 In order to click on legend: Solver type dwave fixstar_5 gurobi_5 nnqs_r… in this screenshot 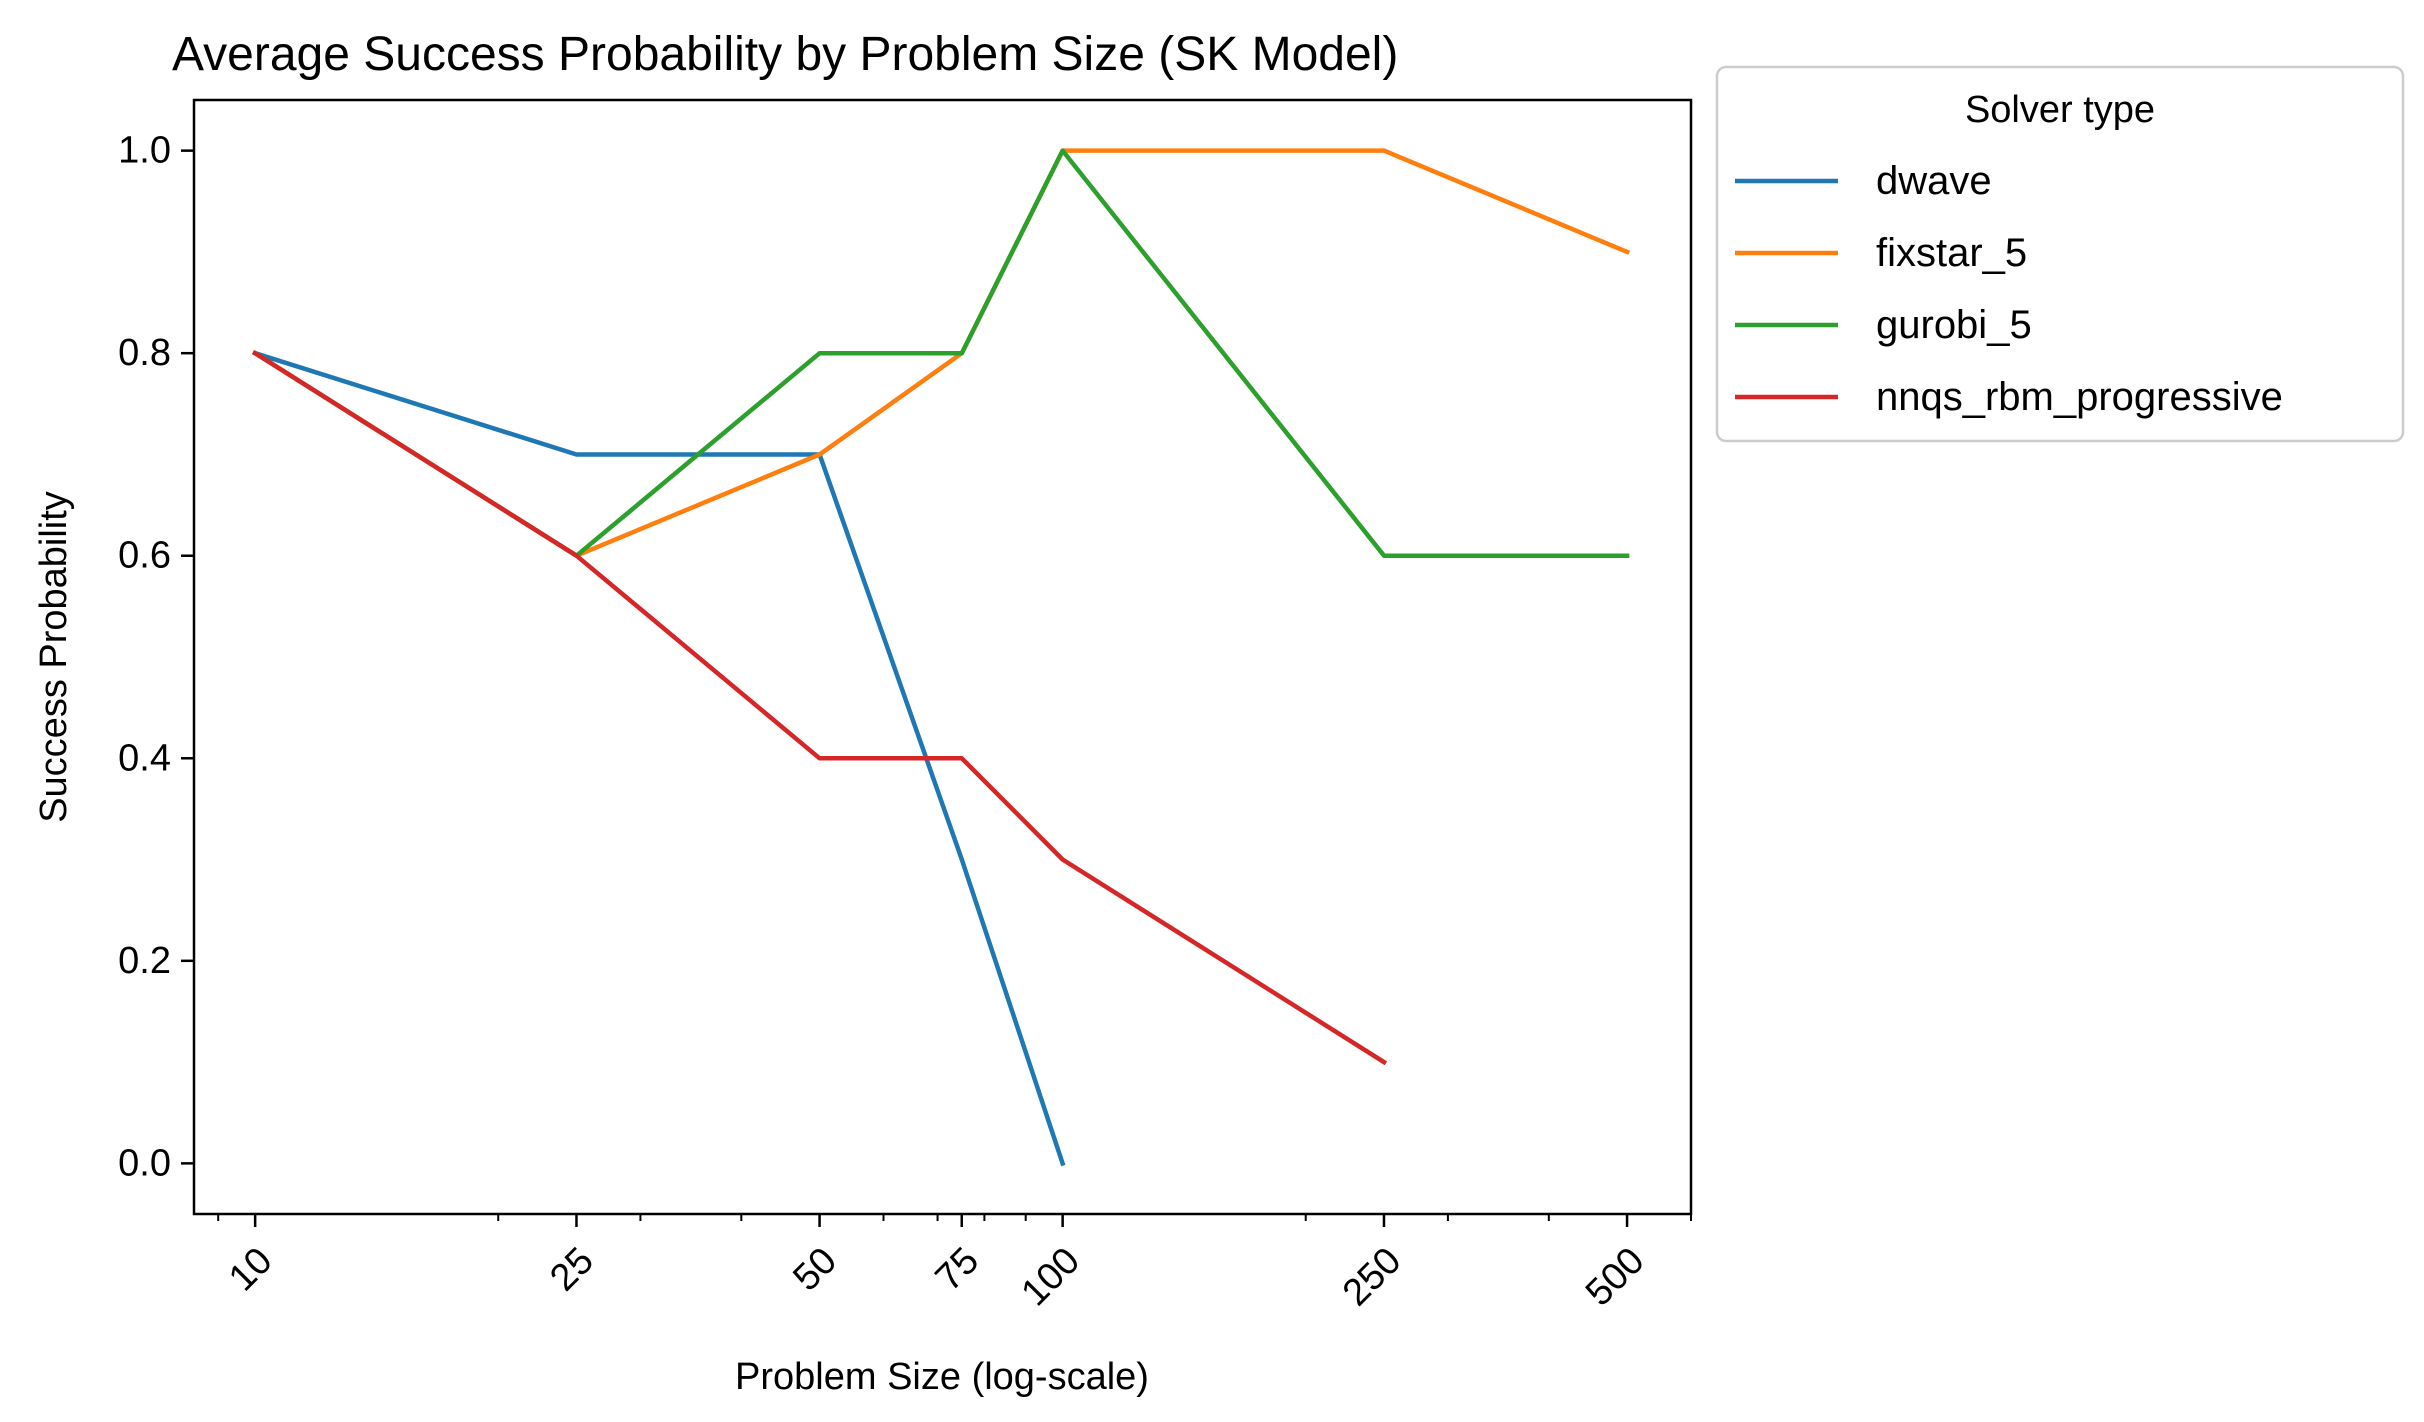, I will do `click(2060, 254)`.